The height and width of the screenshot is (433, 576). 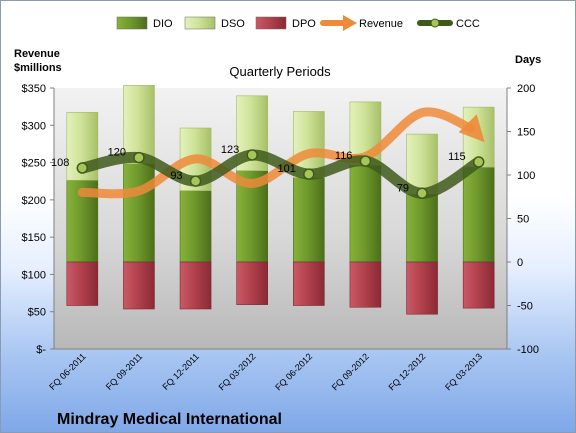 What do you see at coordinates (406, 371) in the screenshot?
I see `category-label: FQ 12-2012` at bounding box center [406, 371].